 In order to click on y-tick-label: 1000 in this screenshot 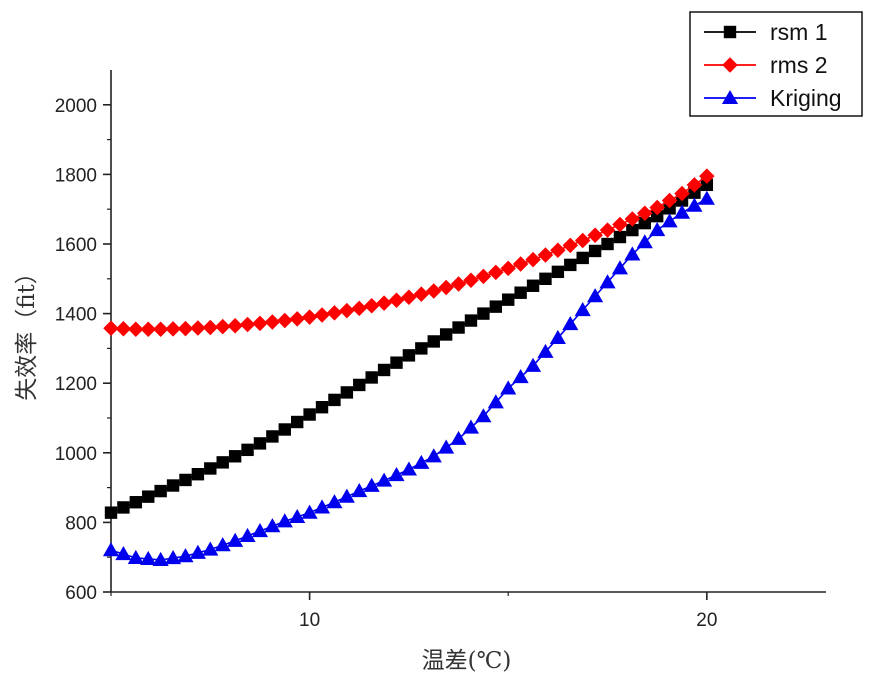, I will do `click(76, 454)`.